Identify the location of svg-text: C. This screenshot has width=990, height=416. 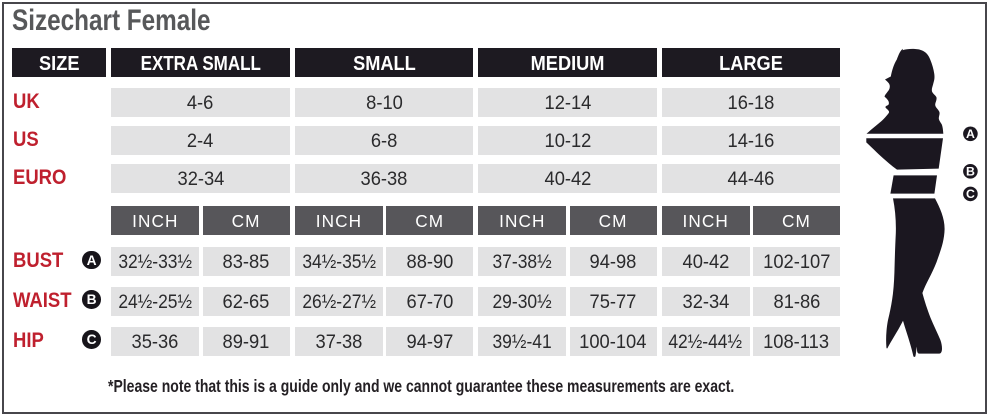
(970, 194).